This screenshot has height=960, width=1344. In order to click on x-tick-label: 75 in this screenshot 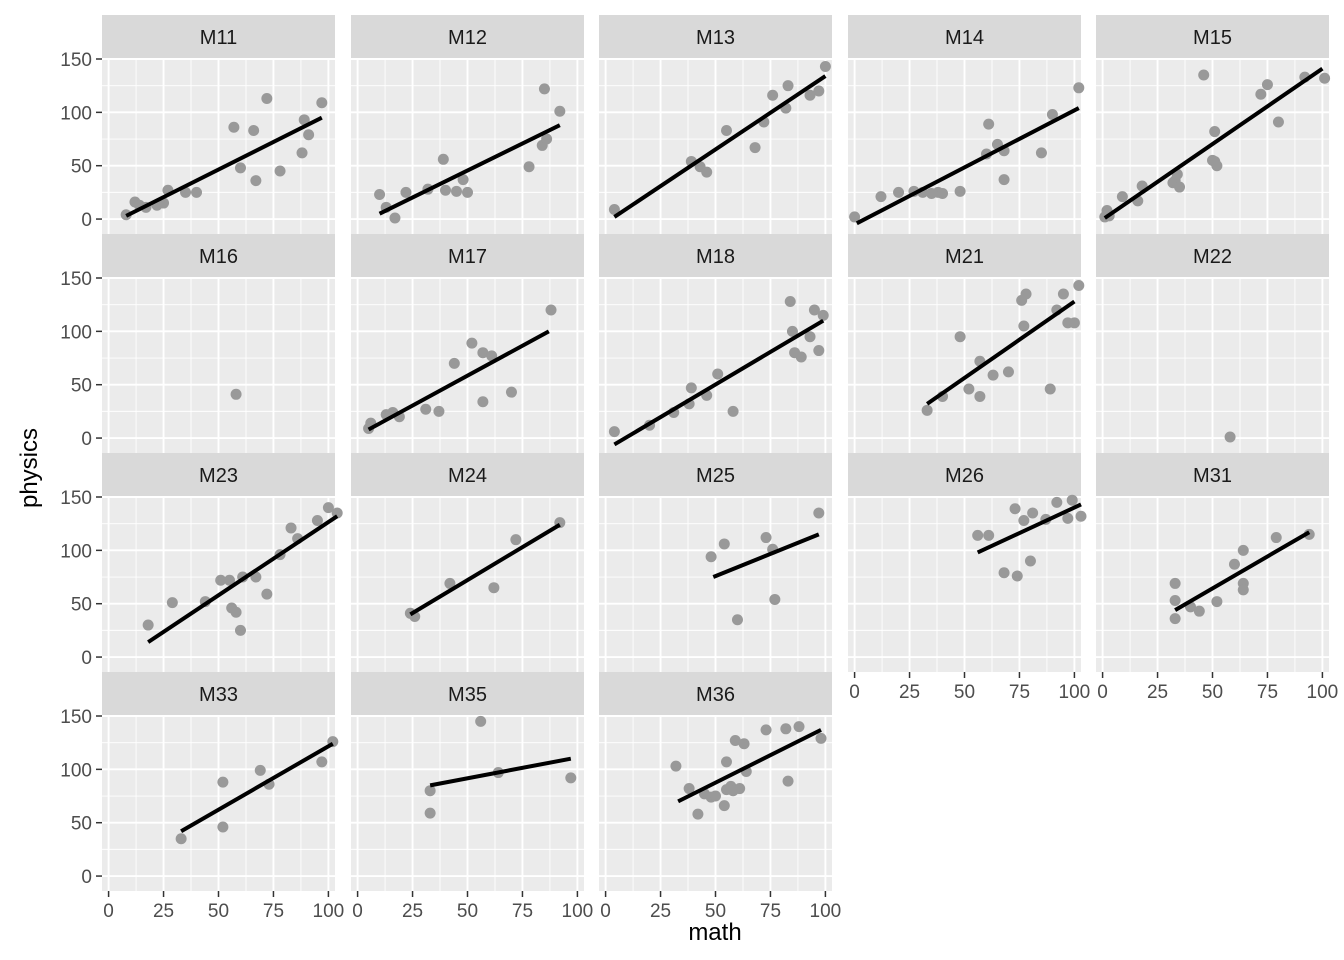, I will do `click(1019, 692)`.